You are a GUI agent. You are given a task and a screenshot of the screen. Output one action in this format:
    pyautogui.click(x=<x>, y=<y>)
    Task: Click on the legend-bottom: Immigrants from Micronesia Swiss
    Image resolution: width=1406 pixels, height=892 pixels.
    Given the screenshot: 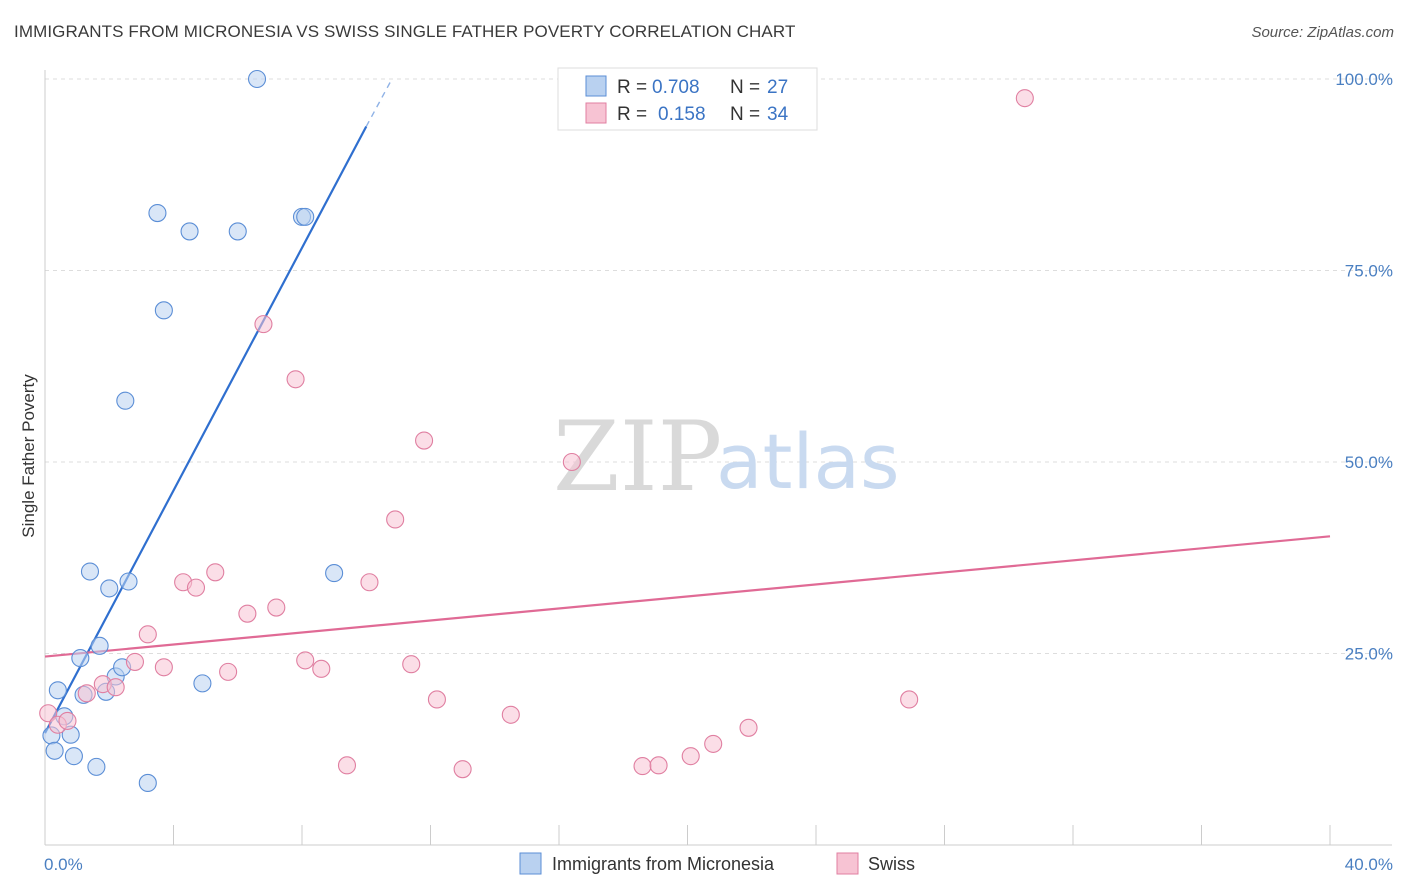 What is the action you would take?
    pyautogui.click(x=717, y=863)
    